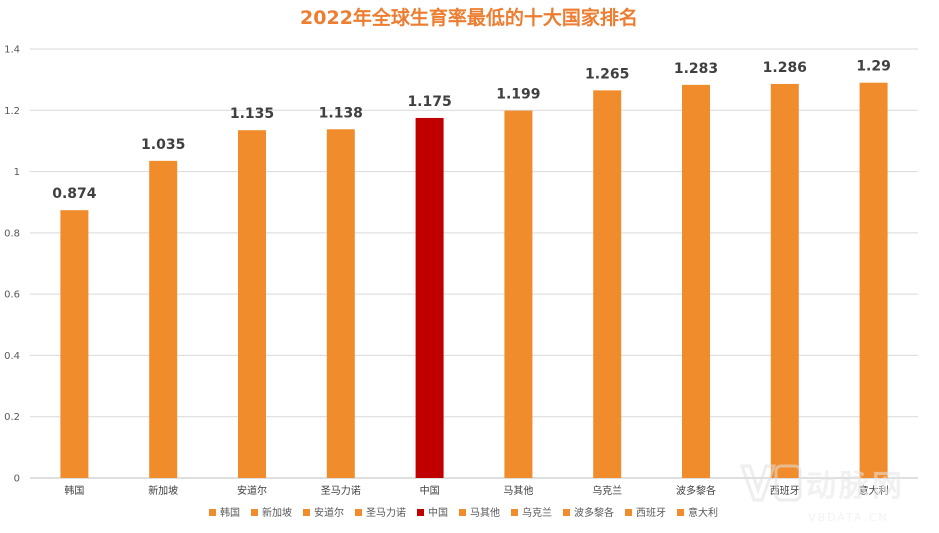  I want to click on x-tick-label: 安道尔, so click(252, 490).